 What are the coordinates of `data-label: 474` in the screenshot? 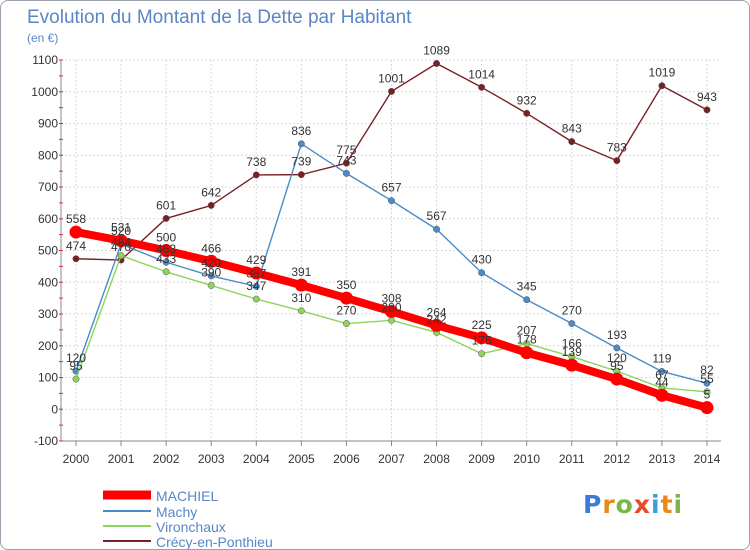 It's located at (76, 246).